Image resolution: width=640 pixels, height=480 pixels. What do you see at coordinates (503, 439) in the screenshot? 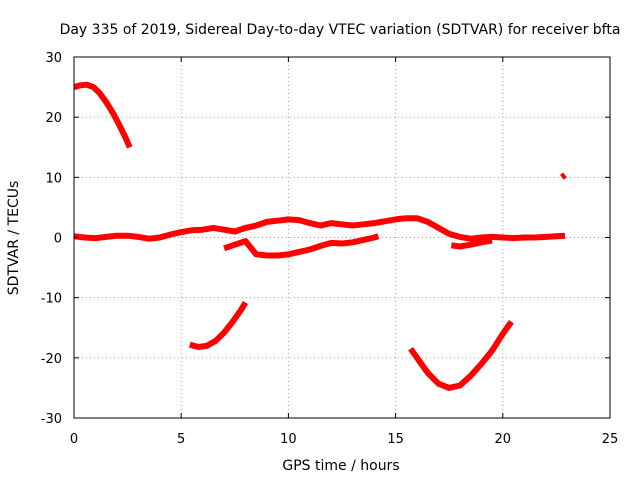
I see `x-tick-label: 20` at bounding box center [503, 439].